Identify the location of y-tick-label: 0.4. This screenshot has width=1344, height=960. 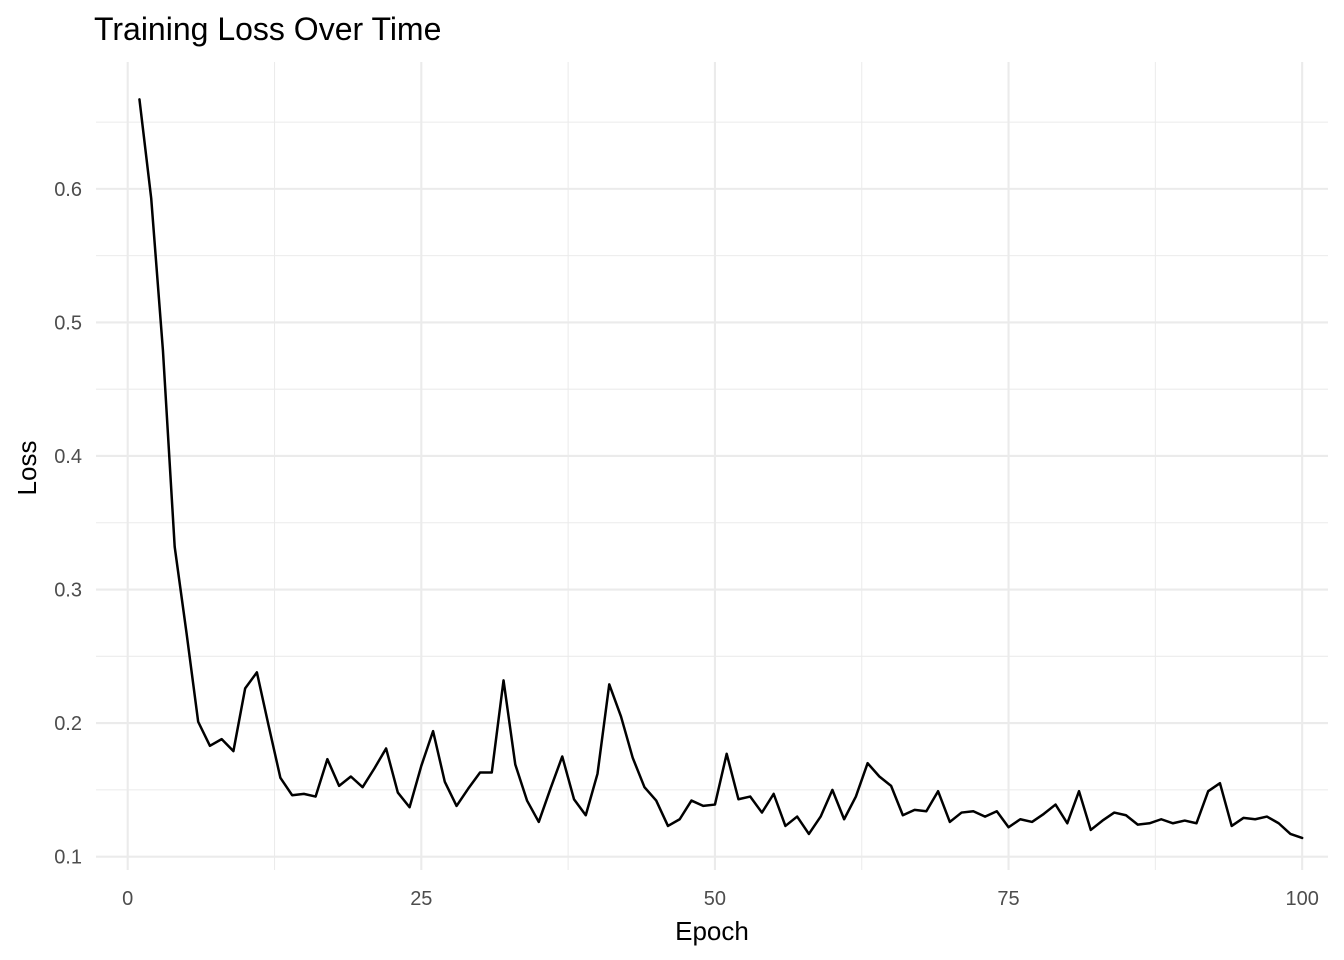
(68, 457).